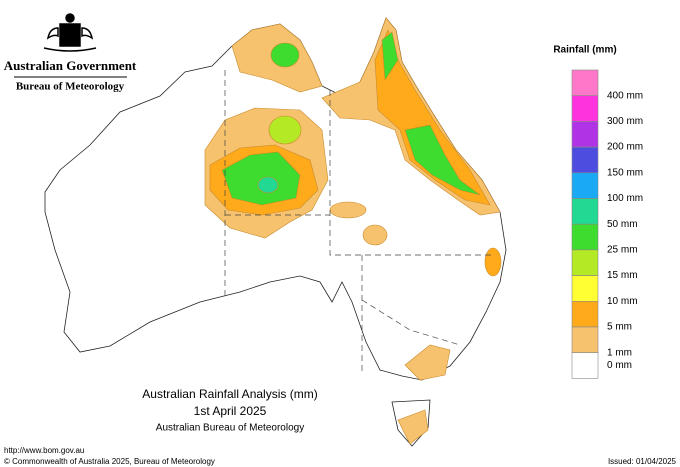  What do you see at coordinates (625, 198) in the screenshot?
I see `legend-label: 100 mm` at bounding box center [625, 198].